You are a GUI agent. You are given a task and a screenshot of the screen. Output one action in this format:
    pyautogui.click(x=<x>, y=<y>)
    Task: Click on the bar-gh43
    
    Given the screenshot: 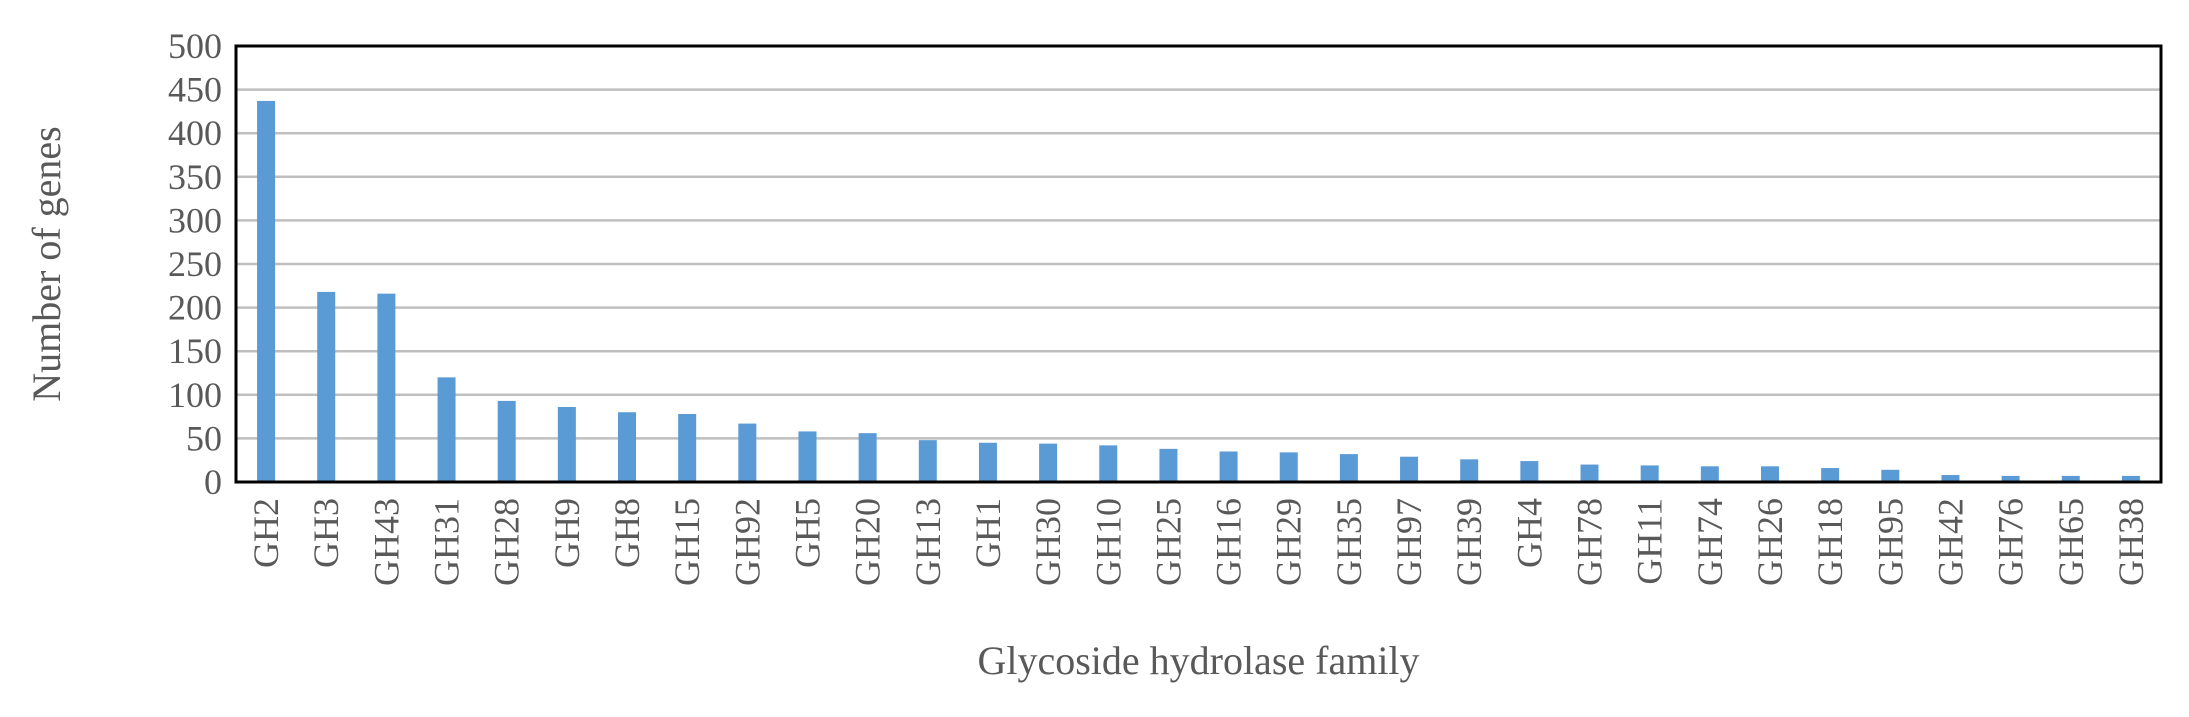 What is the action you would take?
    pyautogui.click(x=386, y=387)
    